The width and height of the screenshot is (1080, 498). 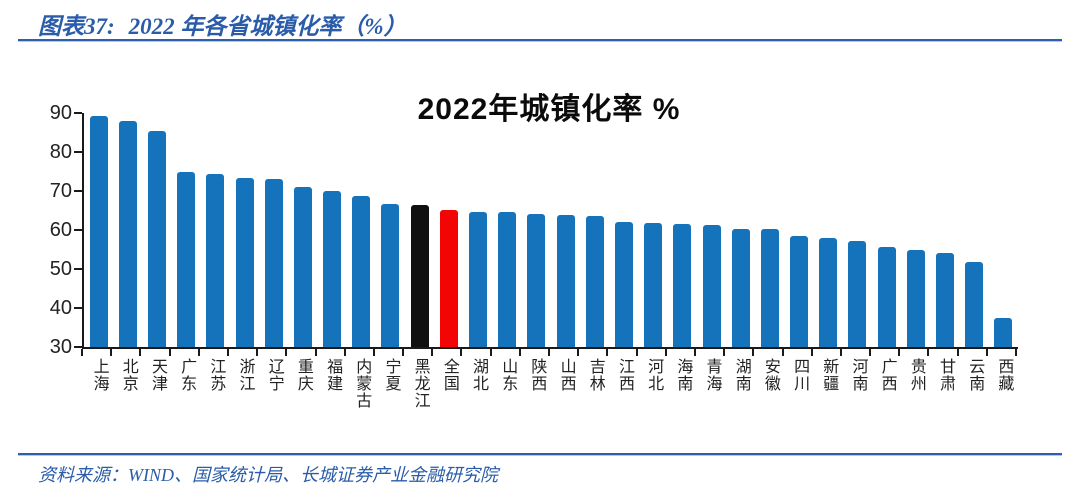 What do you see at coordinates (60, 308) in the screenshot?
I see `y-axis-tick-label: 40` at bounding box center [60, 308].